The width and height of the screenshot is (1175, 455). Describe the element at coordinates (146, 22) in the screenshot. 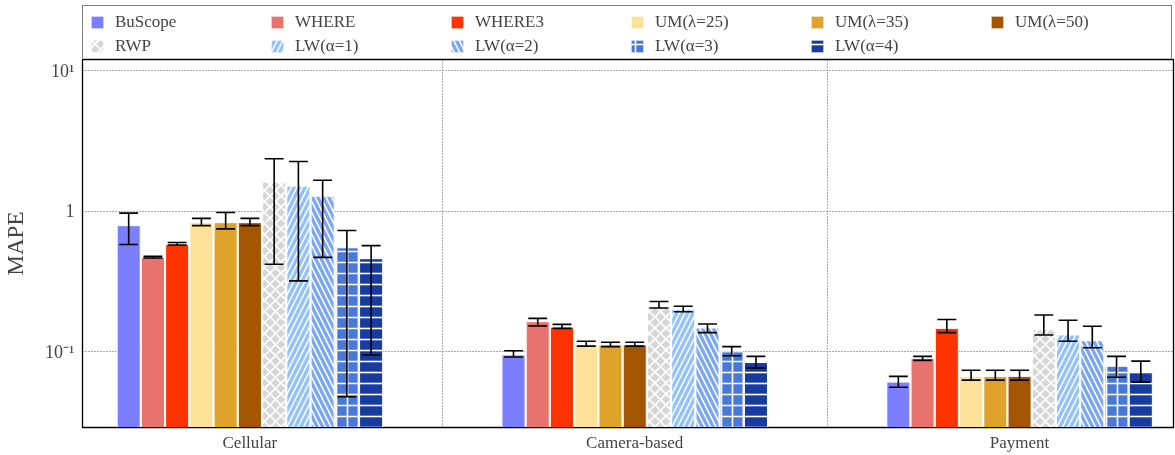

I see `legend-label: BuScope` at that location.